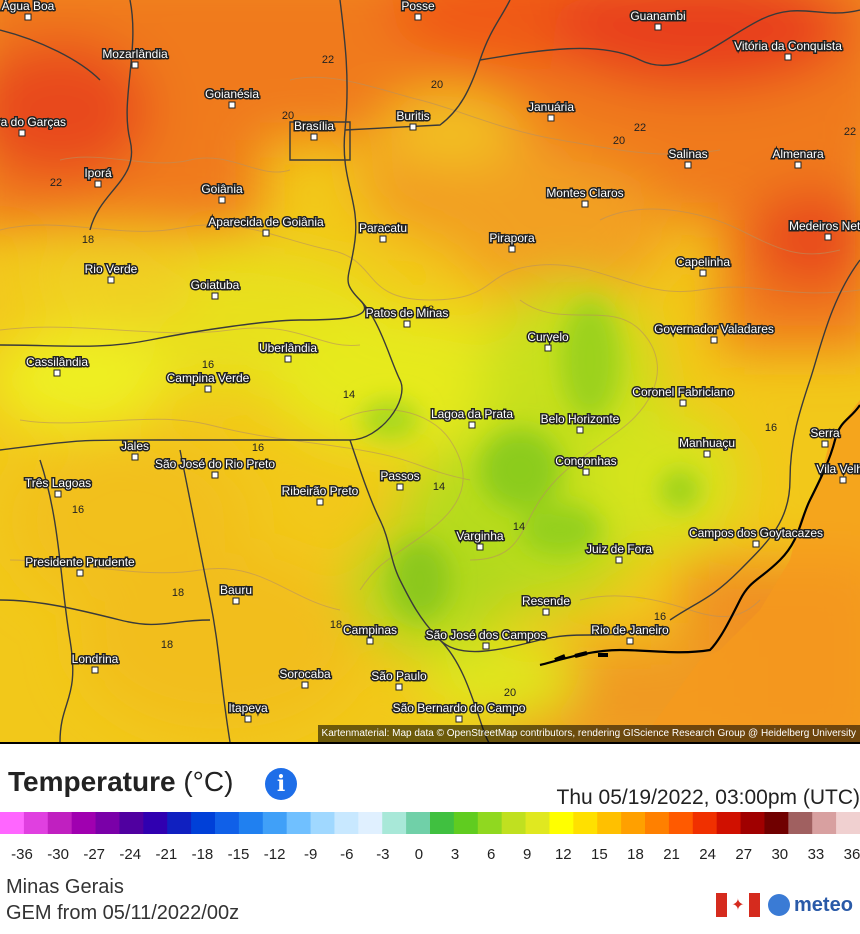 The width and height of the screenshot is (860, 934). What do you see at coordinates (838, 469) in the screenshot?
I see `city-name: Vila Velha` at bounding box center [838, 469].